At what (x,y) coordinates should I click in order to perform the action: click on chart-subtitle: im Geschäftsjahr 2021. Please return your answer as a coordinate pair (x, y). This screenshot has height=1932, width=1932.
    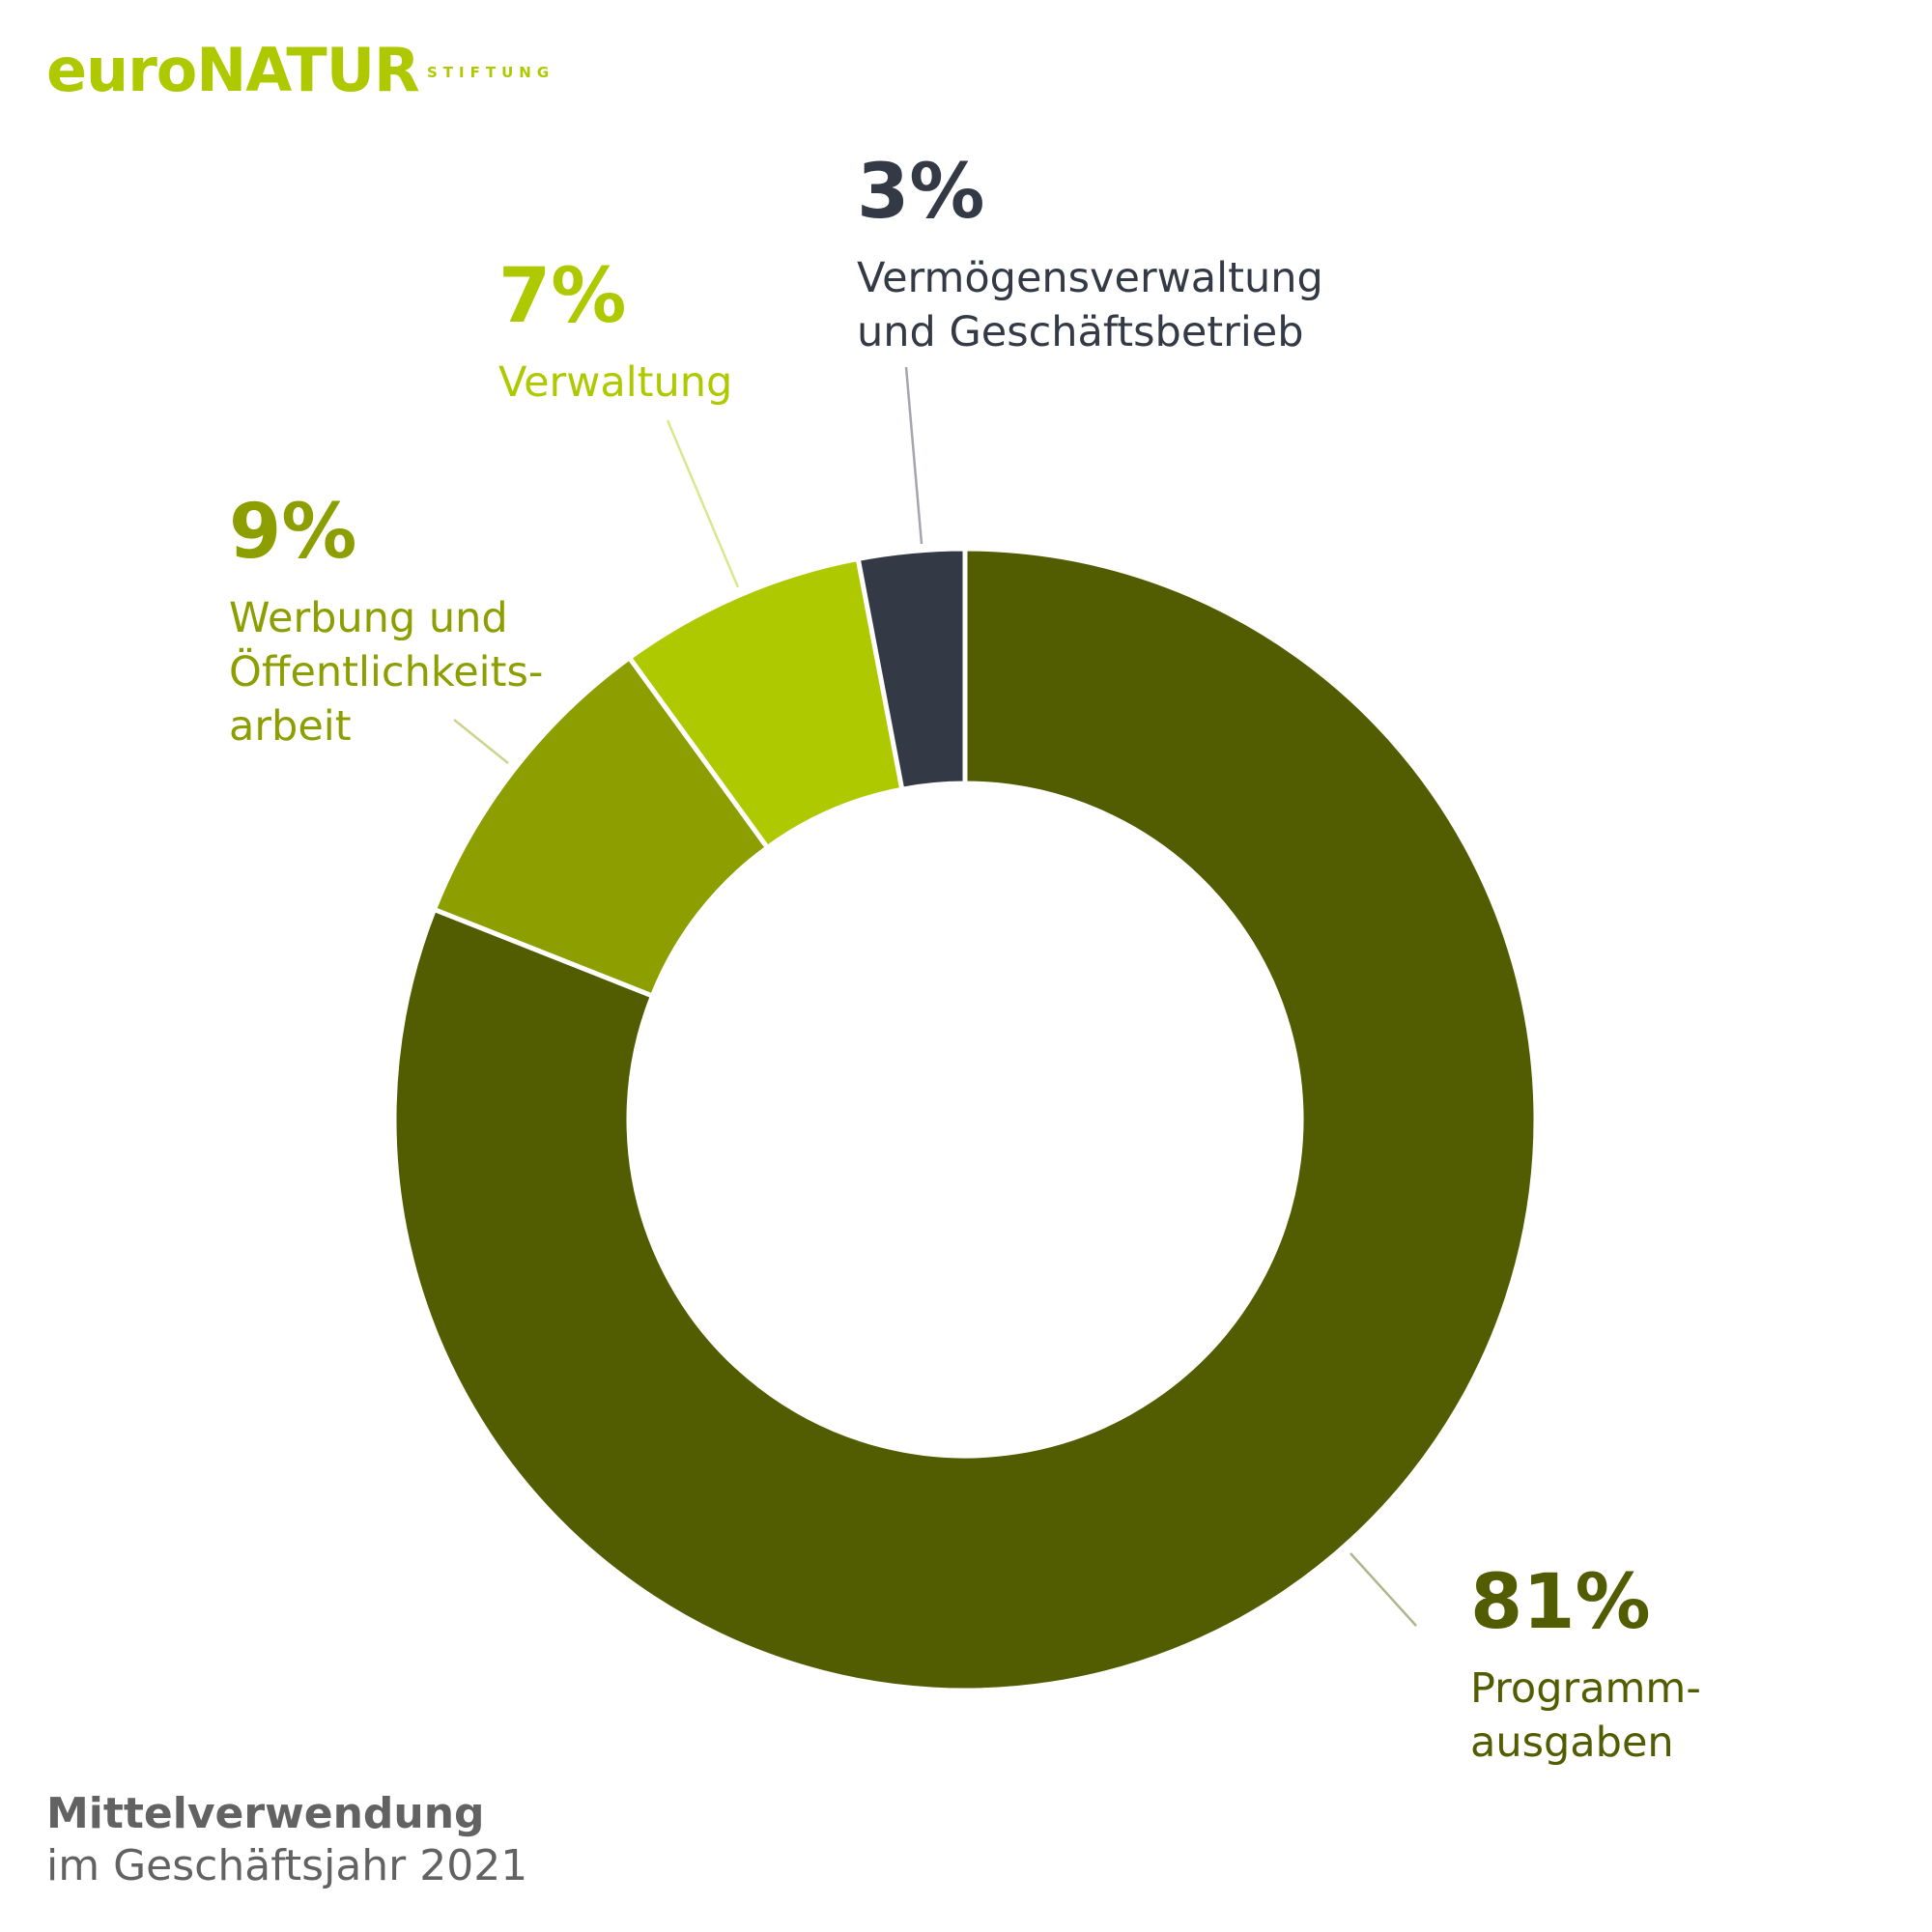
    Looking at the image, I should click on (287, 1865).